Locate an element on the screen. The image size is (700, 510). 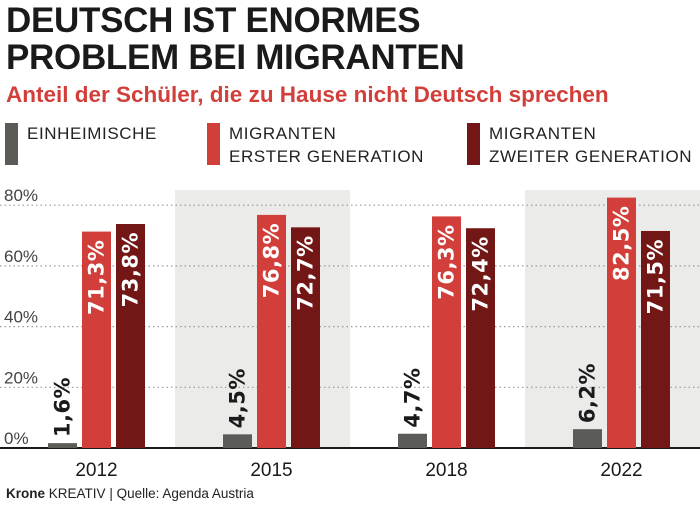
data-label-2018-series-2: 76,3% is located at coordinates (447, 261).